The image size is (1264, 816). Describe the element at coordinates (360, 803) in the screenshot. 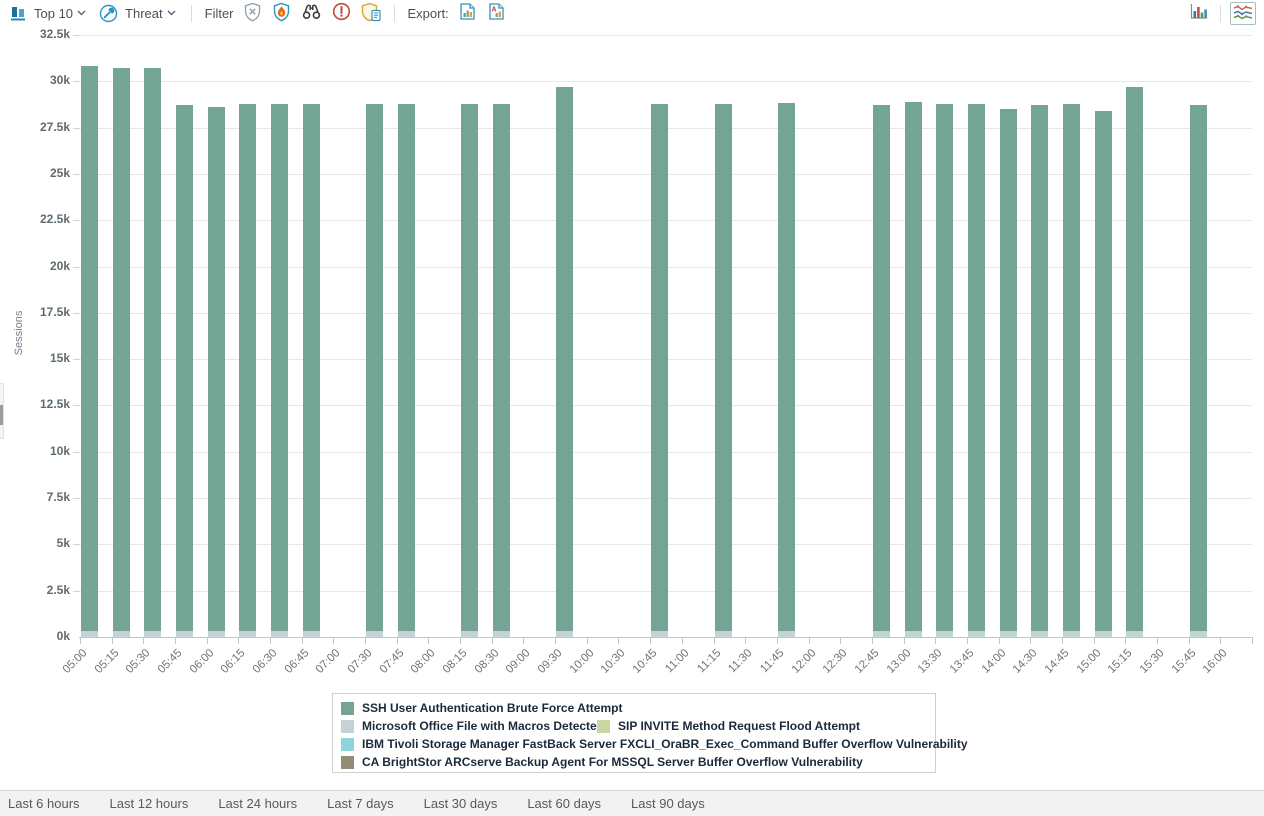

I see `time-range-link: Last 7 days` at that location.